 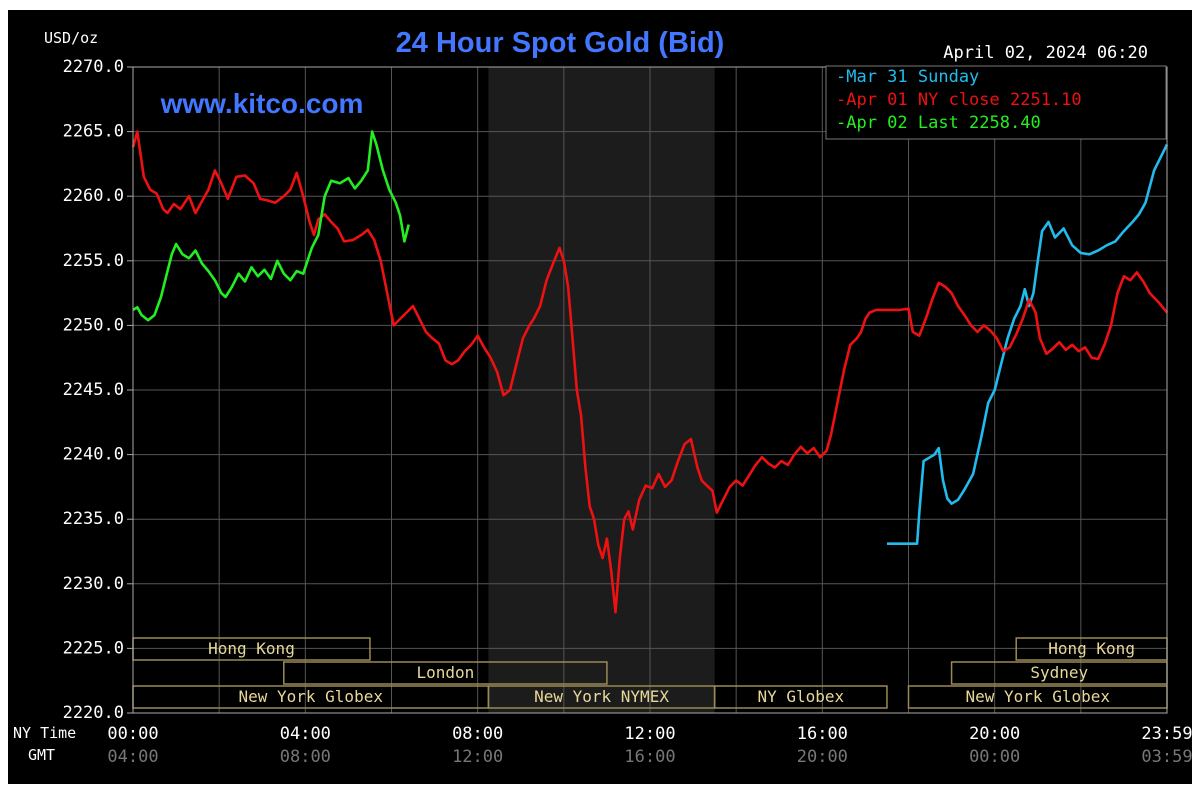 What do you see at coordinates (71, 38) in the screenshot?
I see `y-axis-label: USD/oz` at bounding box center [71, 38].